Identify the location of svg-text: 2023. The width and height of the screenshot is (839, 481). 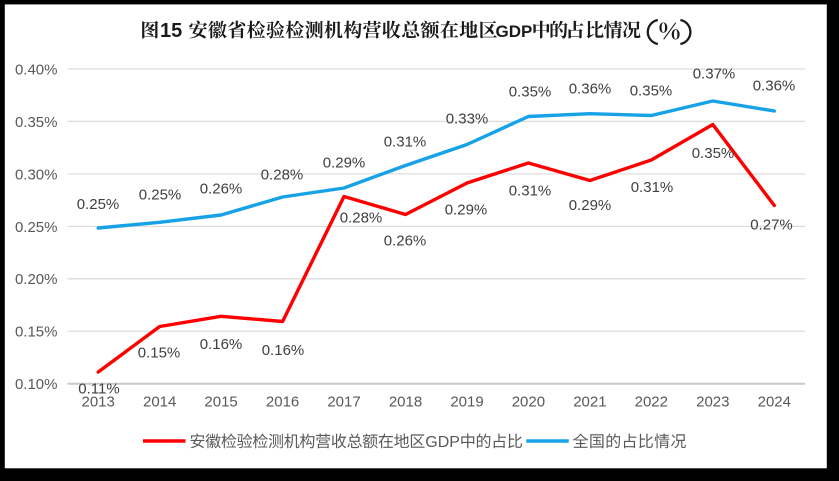
(712, 401).